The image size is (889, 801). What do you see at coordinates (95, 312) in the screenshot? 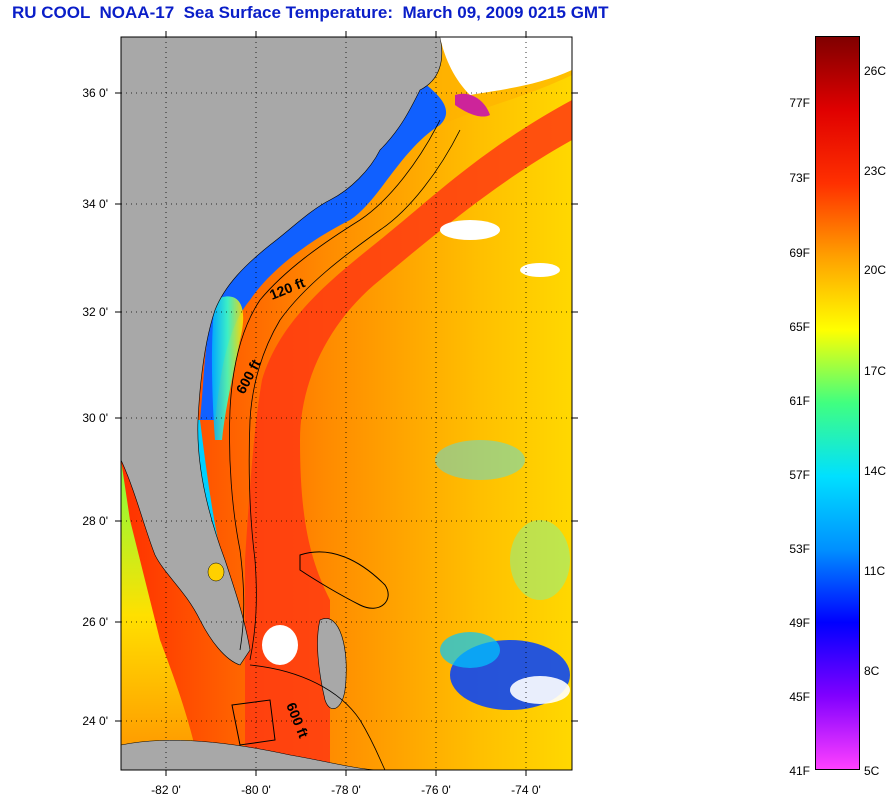
I see `lat-label-32: 32 0'` at bounding box center [95, 312].